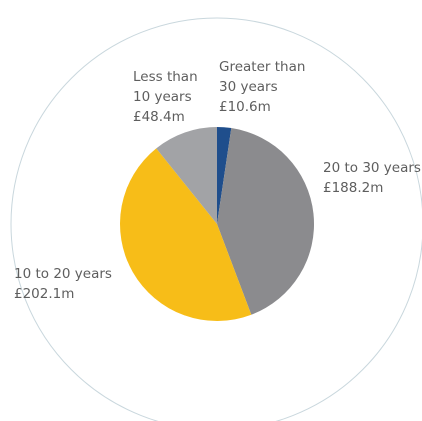 The image size is (422, 421). I want to click on label-line: 10 years, so click(165, 97).